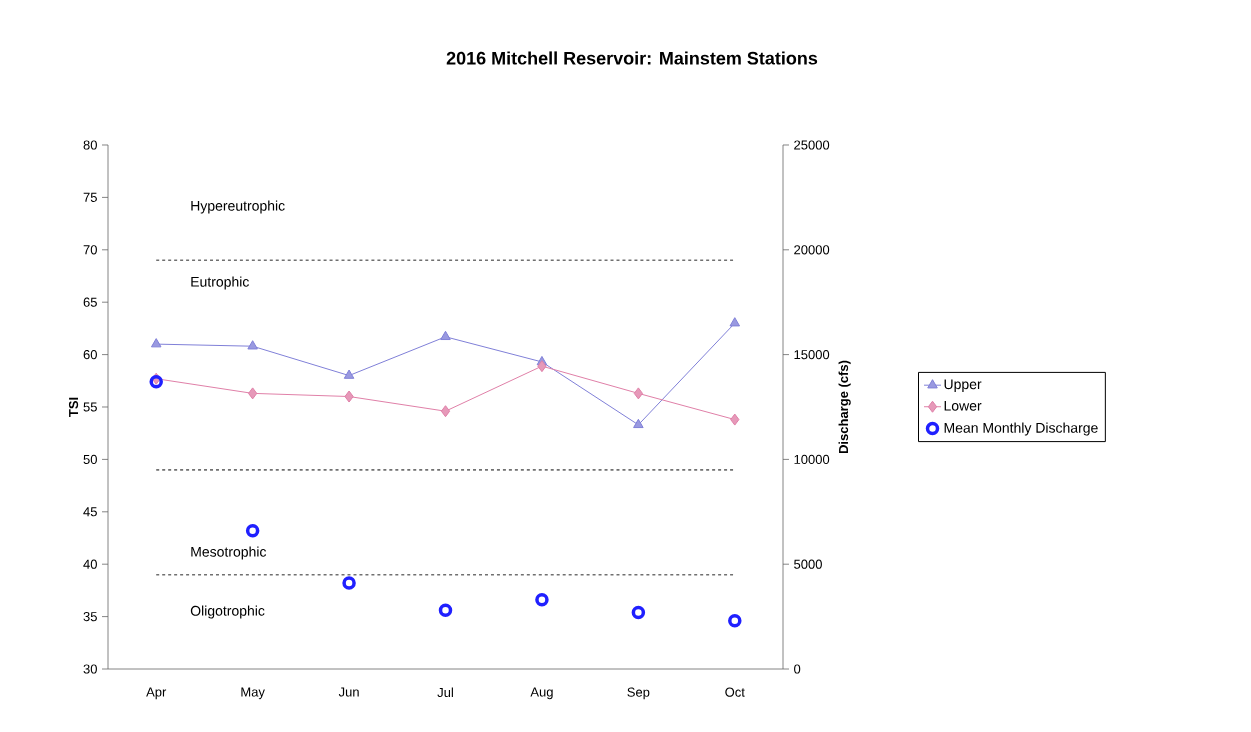 The width and height of the screenshot is (1251, 732). I want to click on y2-tick-label: 0, so click(797, 669).